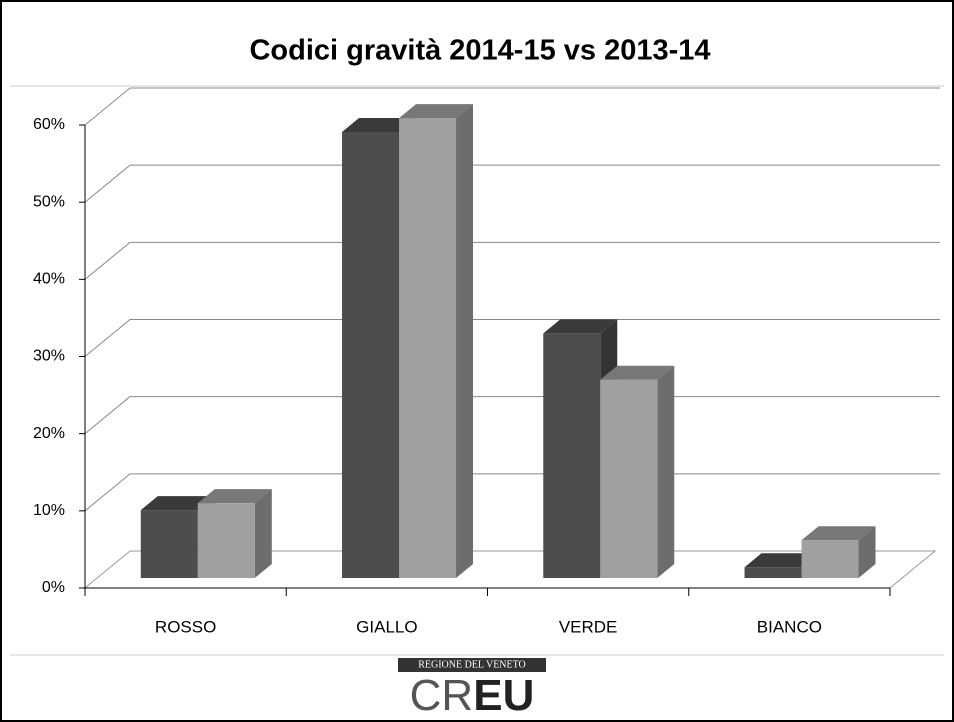  What do you see at coordinates (49, 124) in the screenshot?
I see `y-tick-label: 60%` at bounding box center [49, 124].